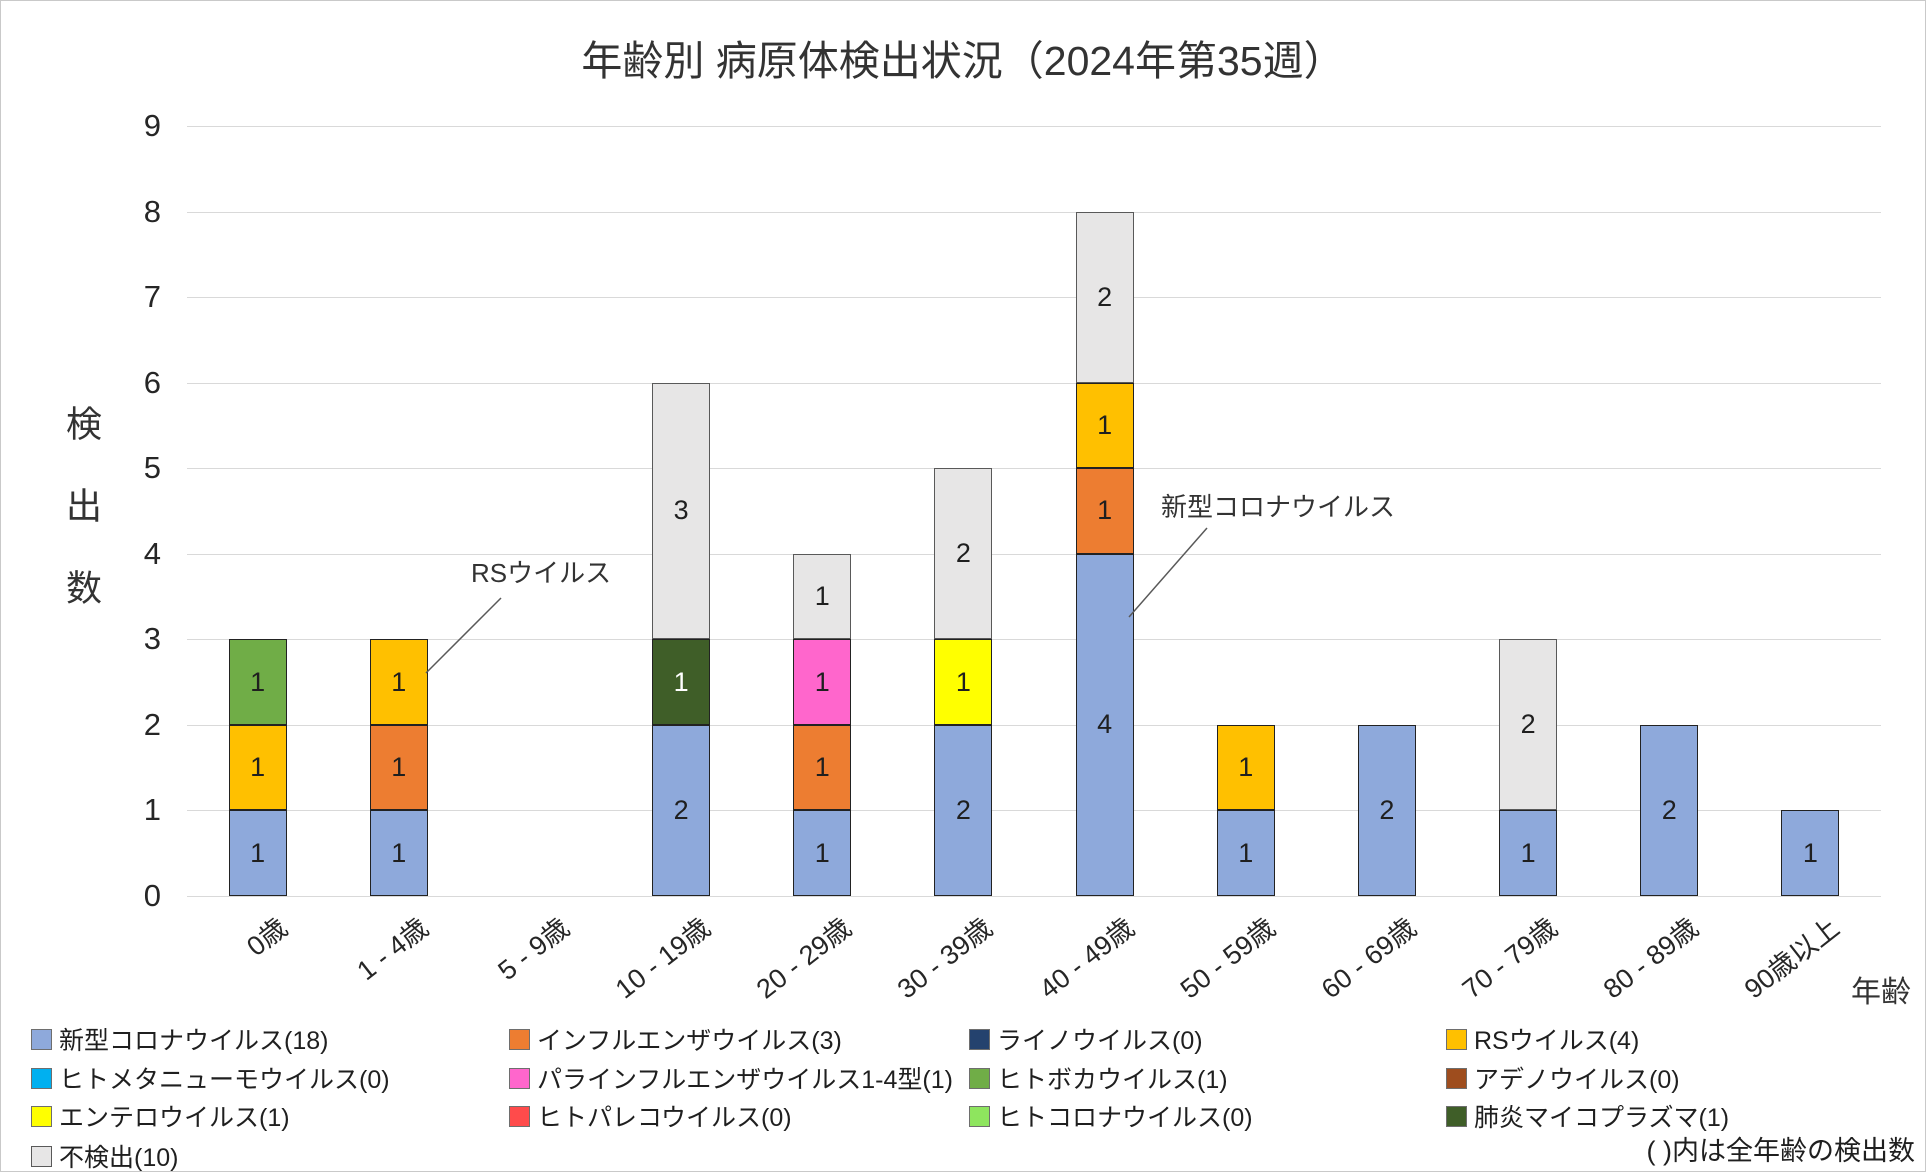 Image resolution: width=1926 pixels, height=1172 pixels. I want to click on legend-item: アデノウイルス(0), so click(1563, 1078).